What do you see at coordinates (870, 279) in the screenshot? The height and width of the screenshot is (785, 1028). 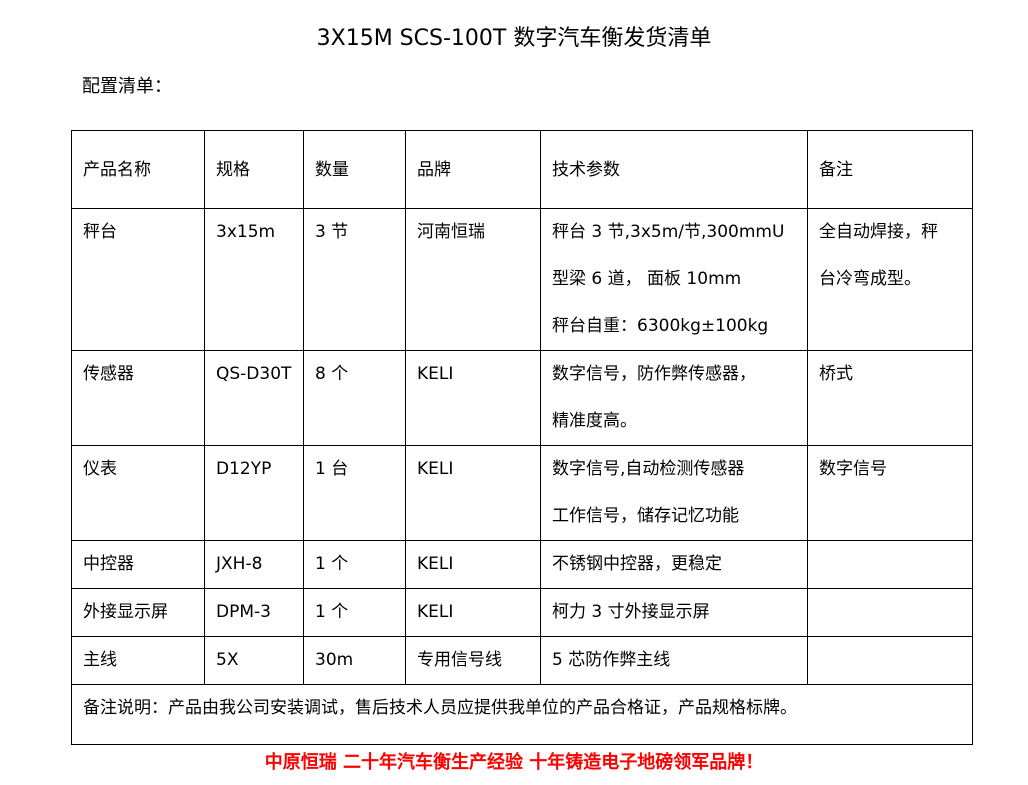 I see `cell-line: 台冷弯成型。` at bounding box center [870, 279].